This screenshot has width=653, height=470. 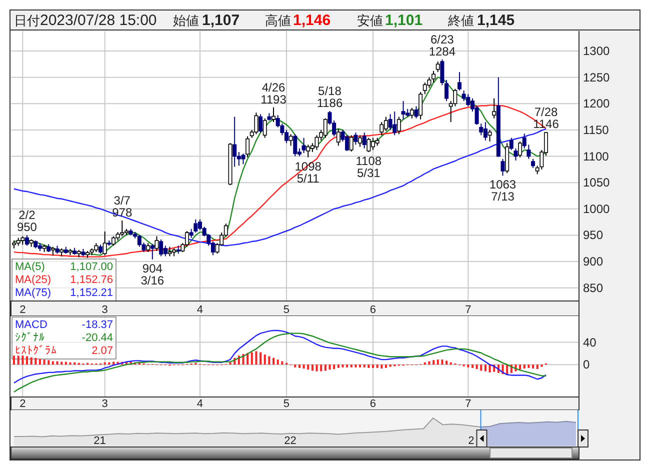 I want to click on annotation: 3/7 978, so click(x=122, y=206).